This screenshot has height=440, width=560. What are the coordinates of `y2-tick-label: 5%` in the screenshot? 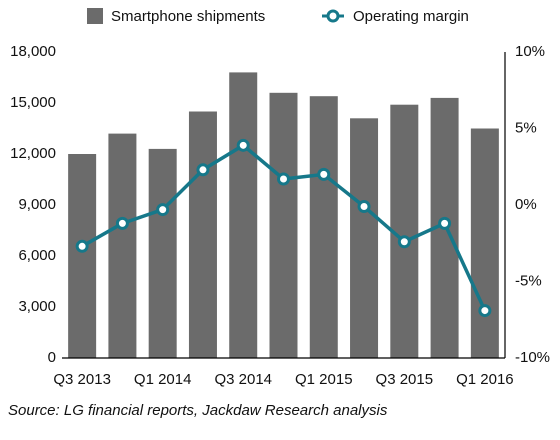 It's located at (526, 127).